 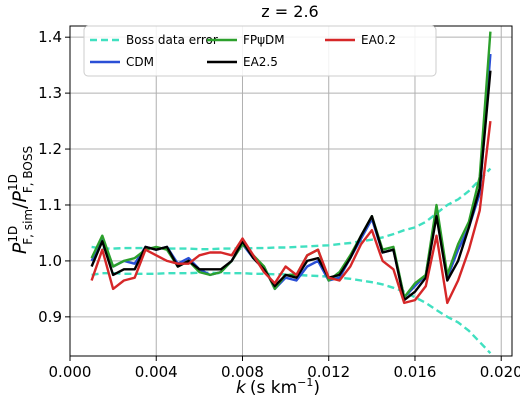 I want to click on y-tick-label: 1.0, so click(x=50, y=261).